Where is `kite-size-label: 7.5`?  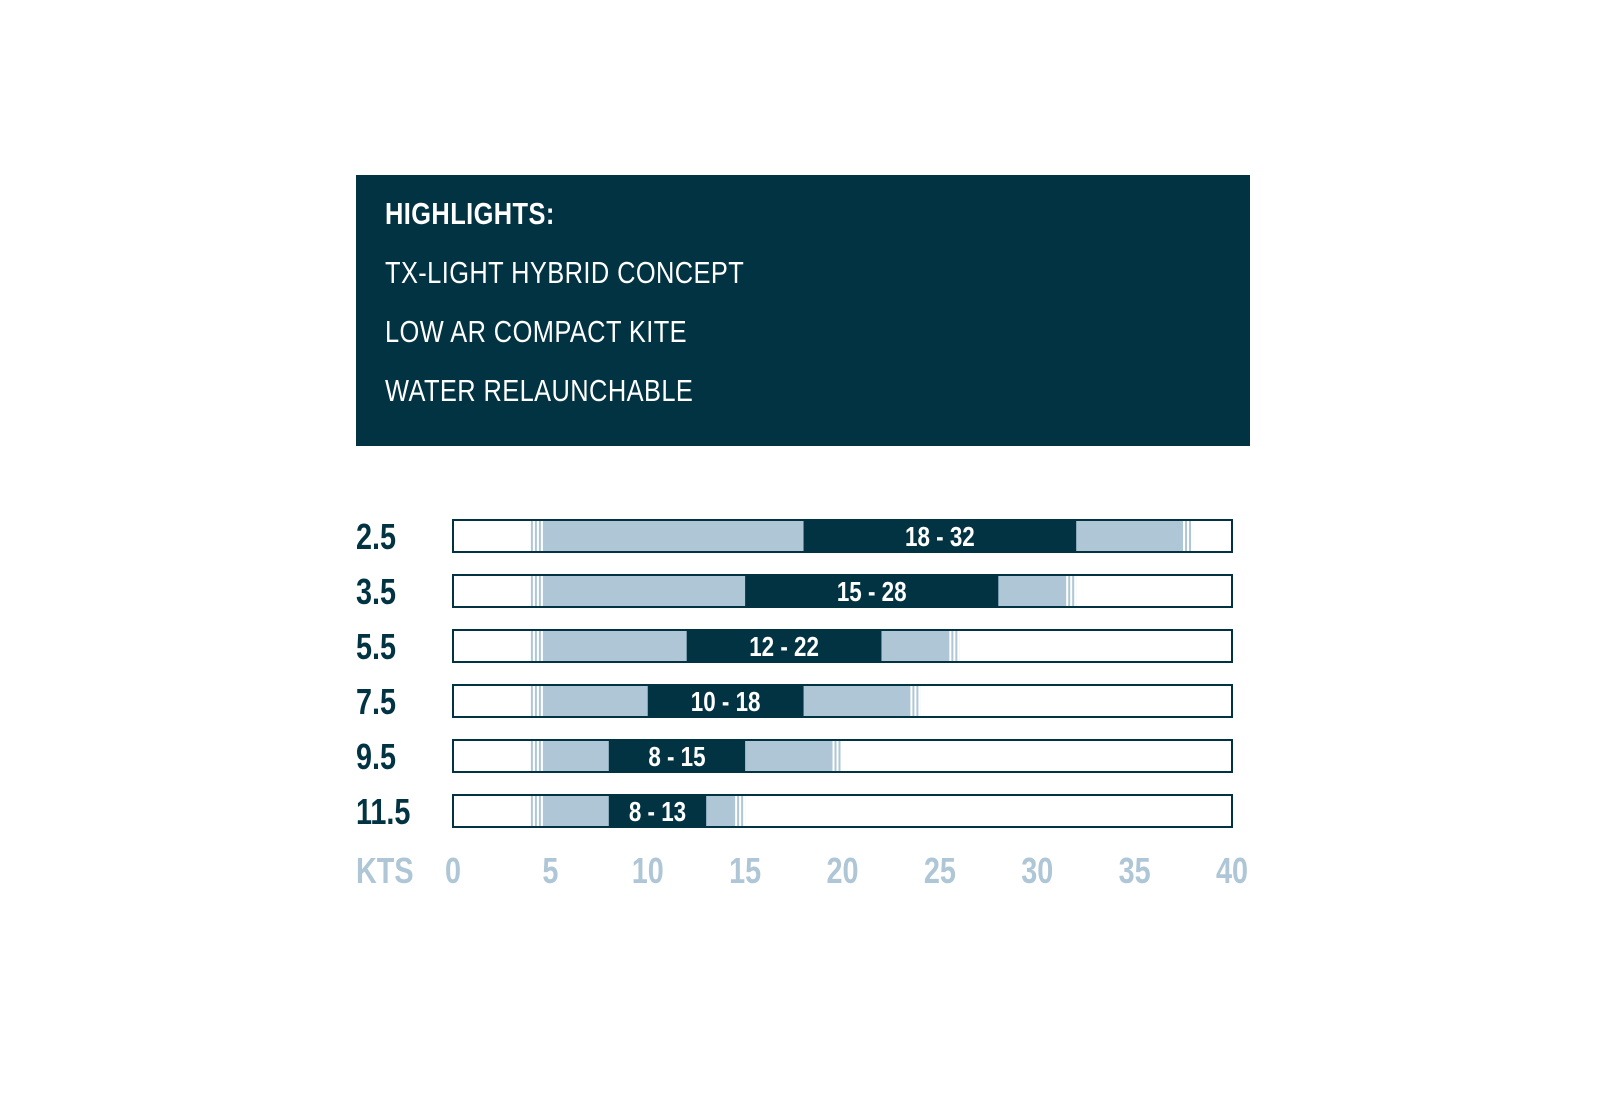 kite-size-label: 7.5 is located at coordinates (376, 701).